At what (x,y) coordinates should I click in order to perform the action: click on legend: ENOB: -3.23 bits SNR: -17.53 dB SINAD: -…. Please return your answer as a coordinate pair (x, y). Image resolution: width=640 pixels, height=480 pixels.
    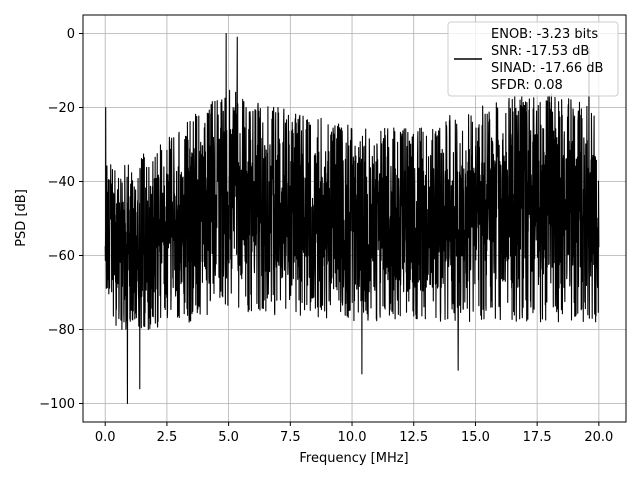
    Looking at the image, I should click on (533, 59).